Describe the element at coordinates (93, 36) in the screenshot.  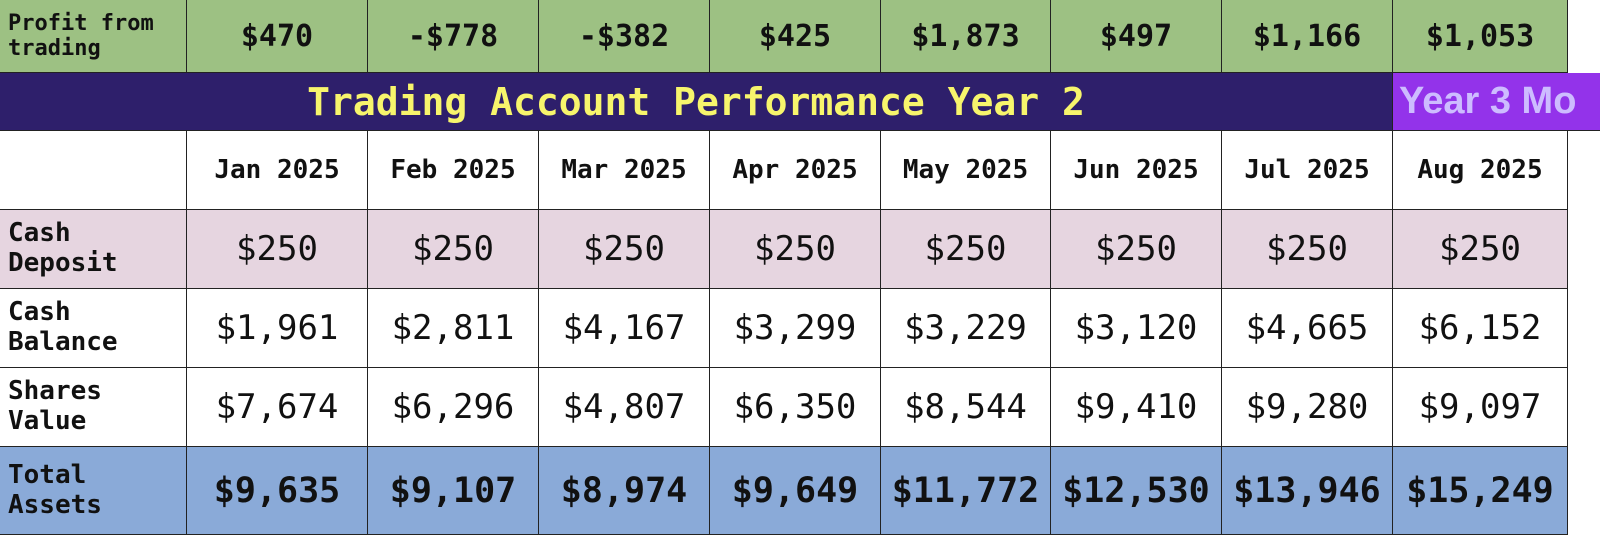
I see `row-label: Profit from trading` at that location.